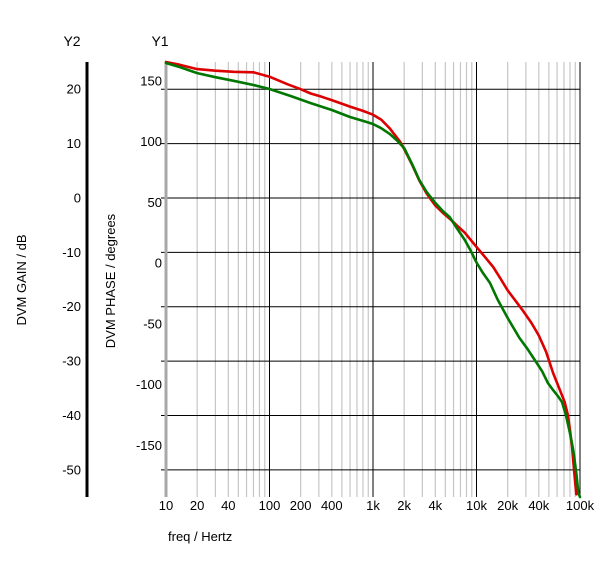 Image resolution: width=600 pixels, height=563 pixels. I want to click on y2-tick-label: -20, so click(71, 306).